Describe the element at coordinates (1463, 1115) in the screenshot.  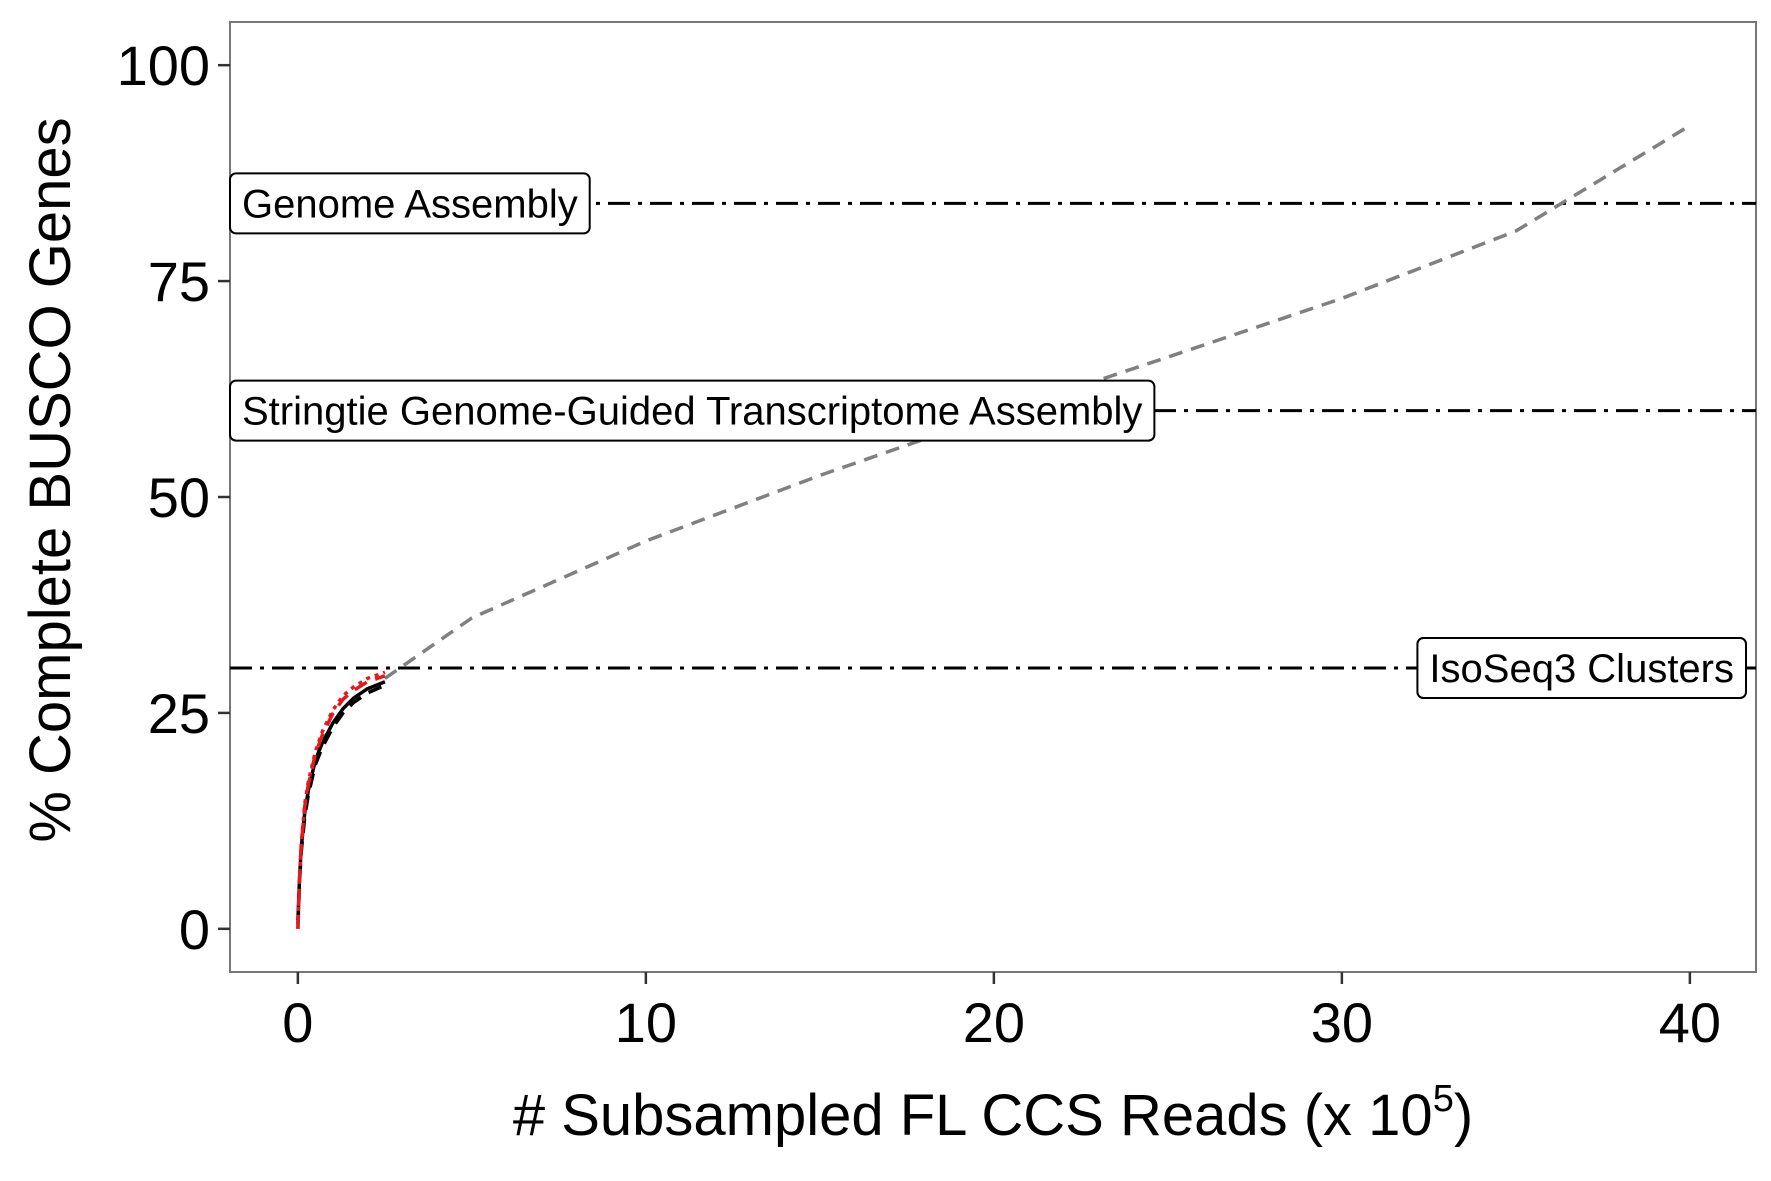
I see `x-axis-title-close: )` at that location.